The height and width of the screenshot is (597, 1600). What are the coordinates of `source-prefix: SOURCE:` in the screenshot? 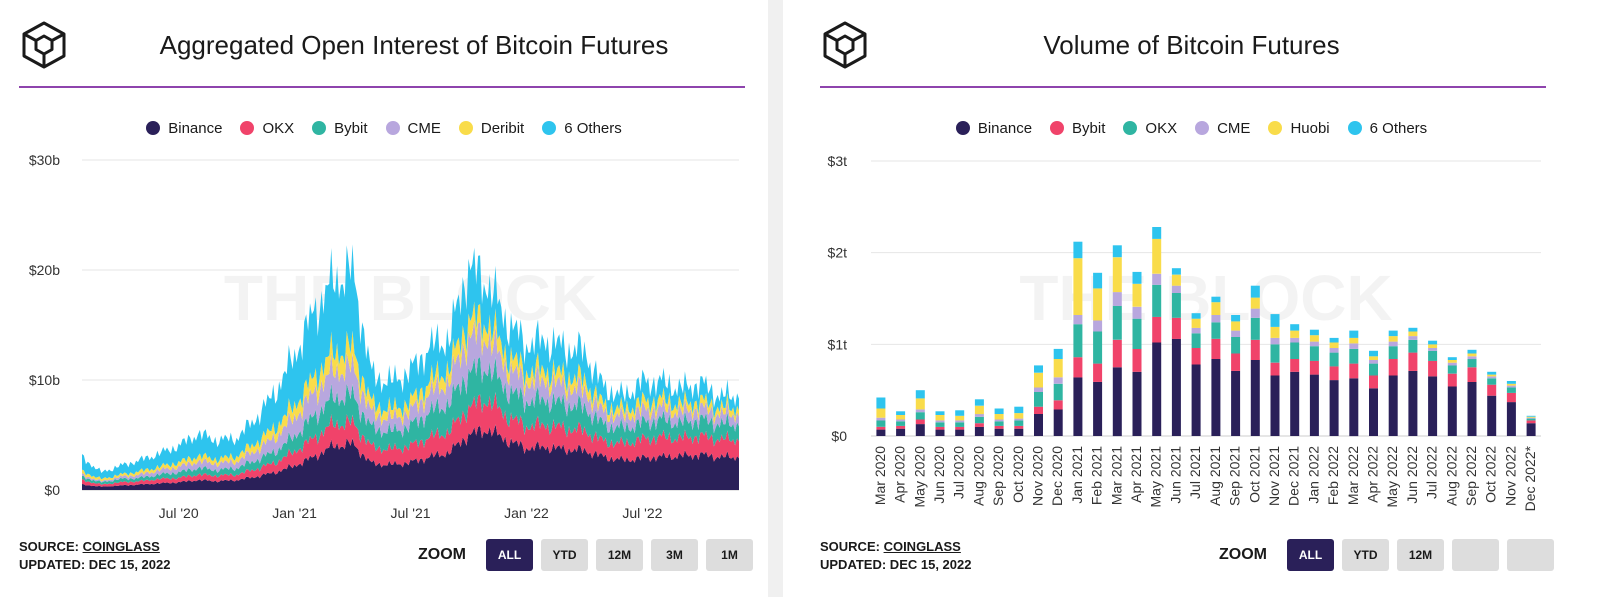 It's located at (852, 546).